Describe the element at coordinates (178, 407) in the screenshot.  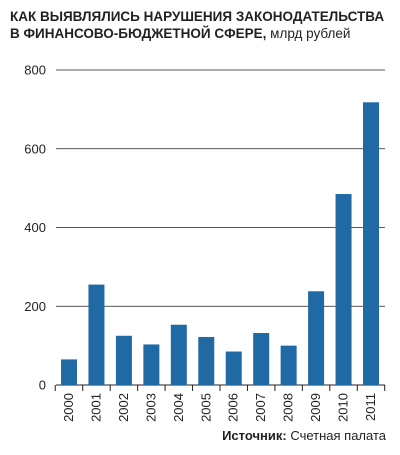
I see `x-tick-label-2004: 2004` at that location.